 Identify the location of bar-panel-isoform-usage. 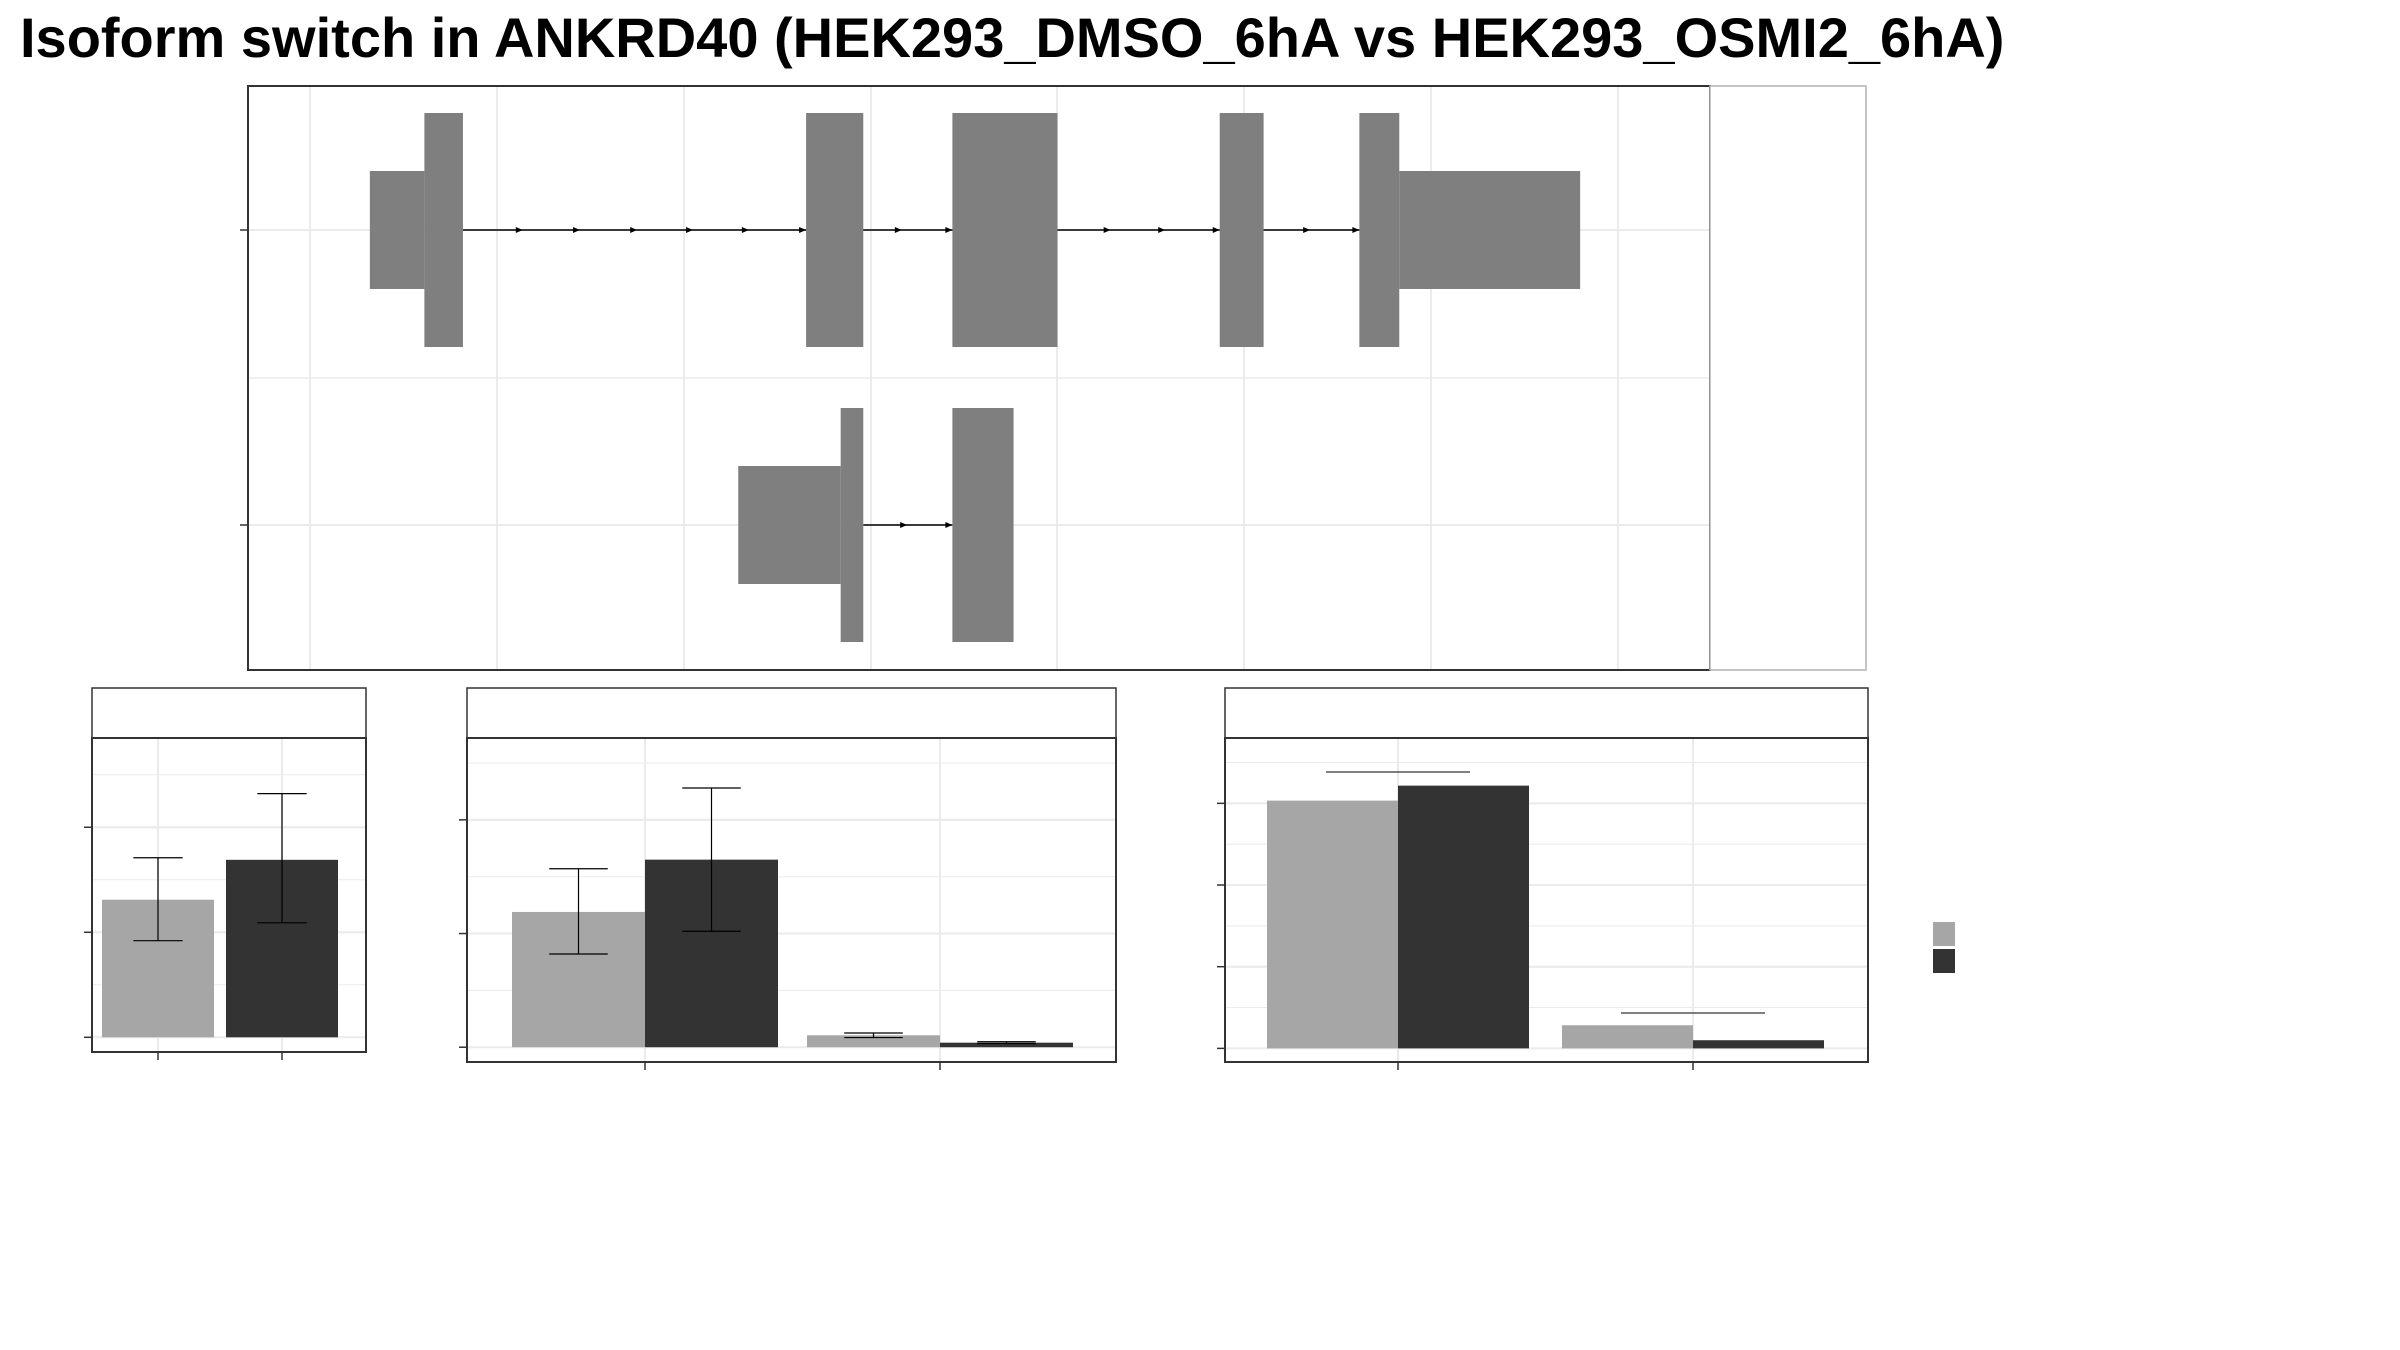
(1543, 878).